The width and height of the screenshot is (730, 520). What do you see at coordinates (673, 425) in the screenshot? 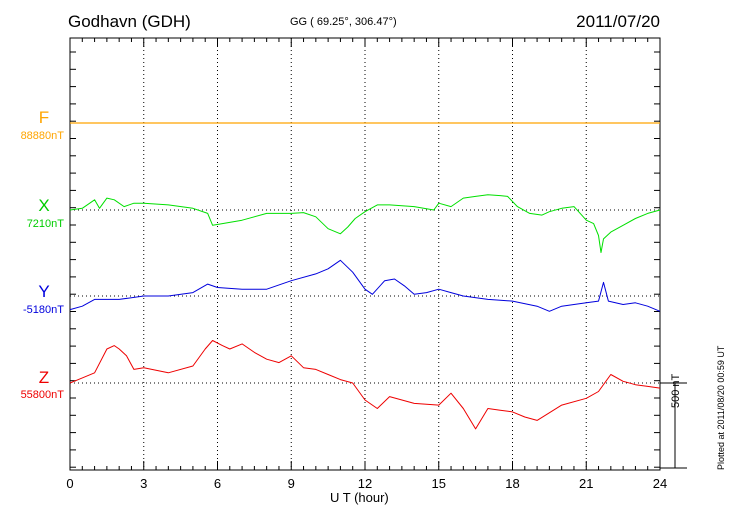
I see `scale-bar` at bounding box center [673, 425].